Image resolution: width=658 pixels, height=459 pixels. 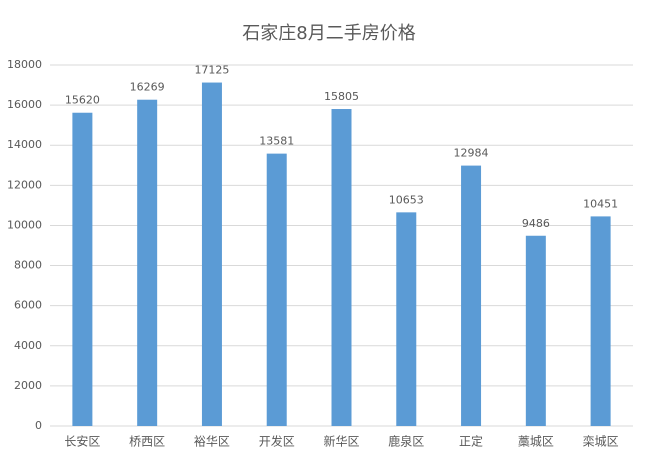 I want to click on x-tick-label: 开发区, so click(x=277, y=441).